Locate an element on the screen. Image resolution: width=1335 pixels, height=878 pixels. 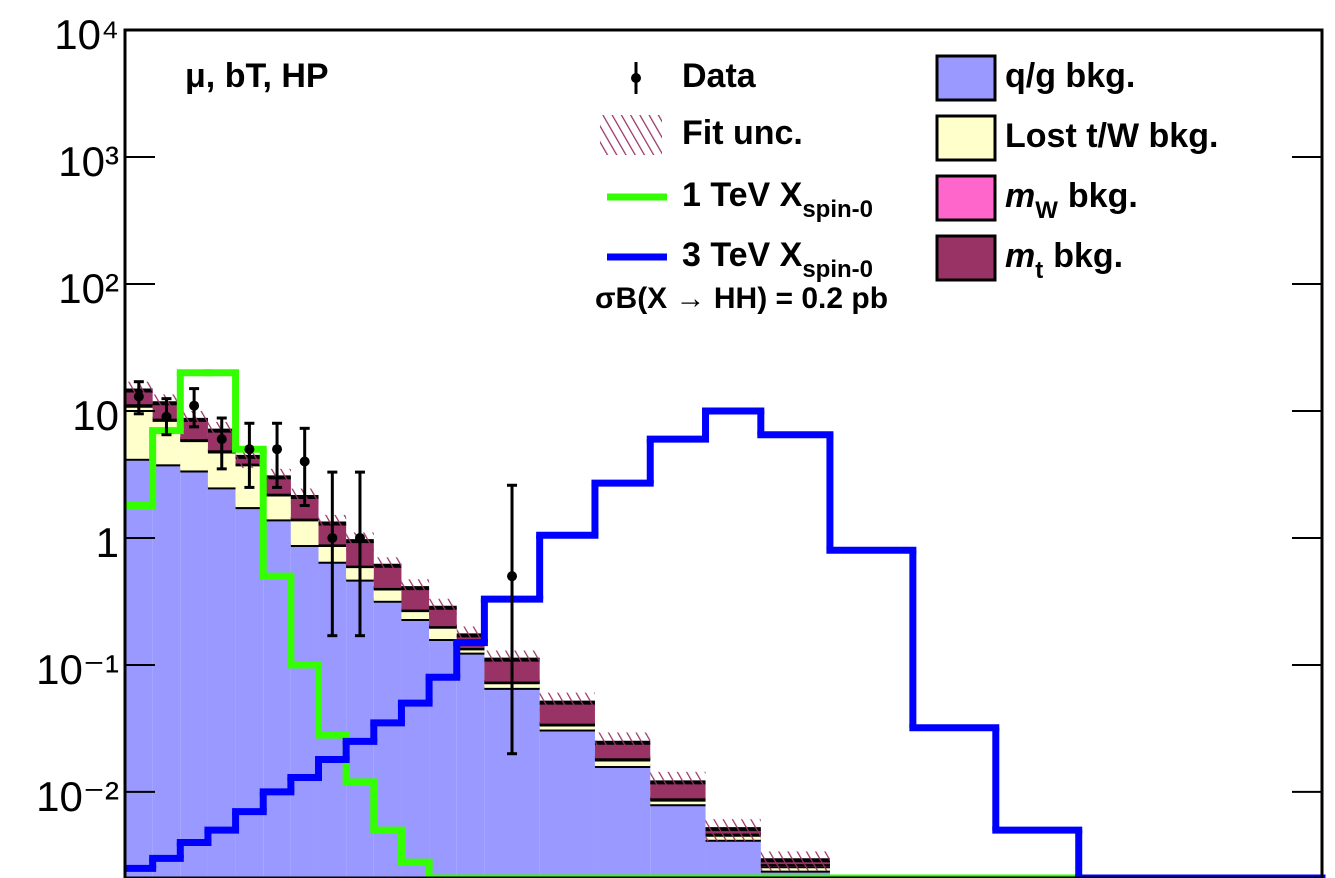
legend-name: 1 TeV X is located at coordinates (742, 195).